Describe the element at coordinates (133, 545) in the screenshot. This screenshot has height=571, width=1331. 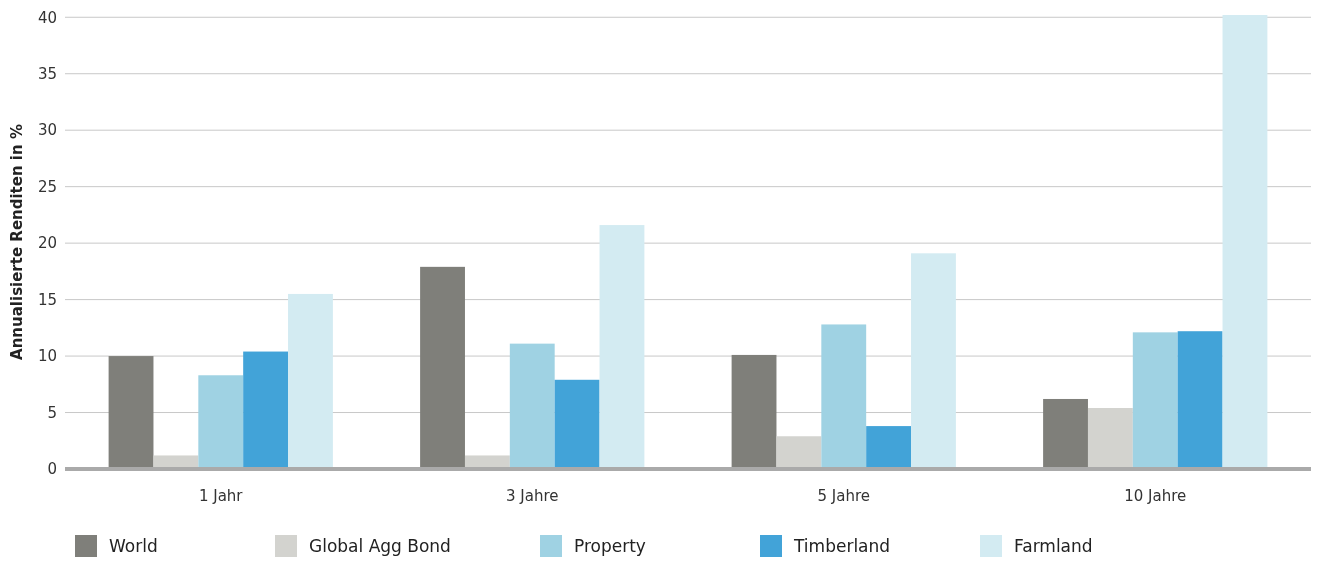
I see `legend-label: World` at that location.